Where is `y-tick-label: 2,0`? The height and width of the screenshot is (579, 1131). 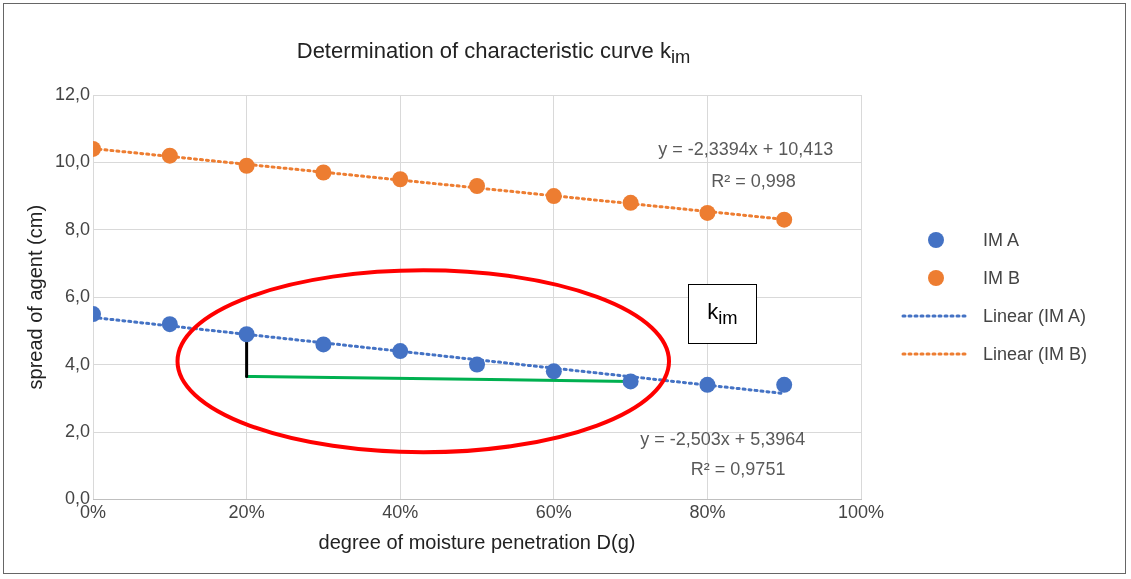 y-tick-label: 2,0 is located at coordinates (78, 430).